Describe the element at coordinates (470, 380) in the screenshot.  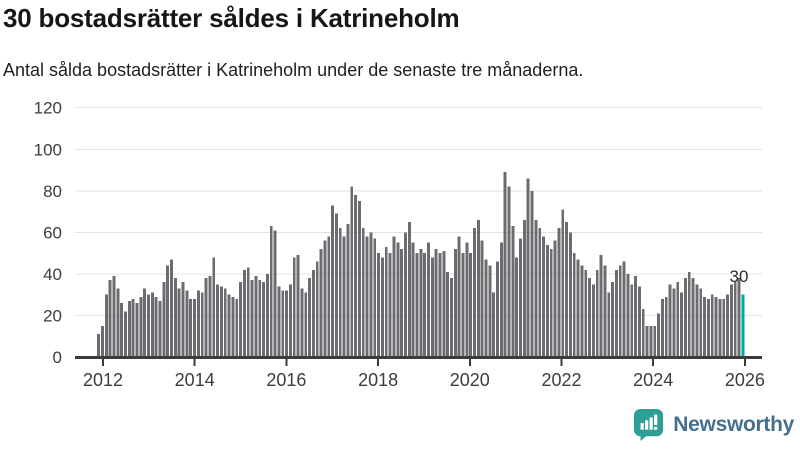
I see `x-axis-label: 2020` at that location.